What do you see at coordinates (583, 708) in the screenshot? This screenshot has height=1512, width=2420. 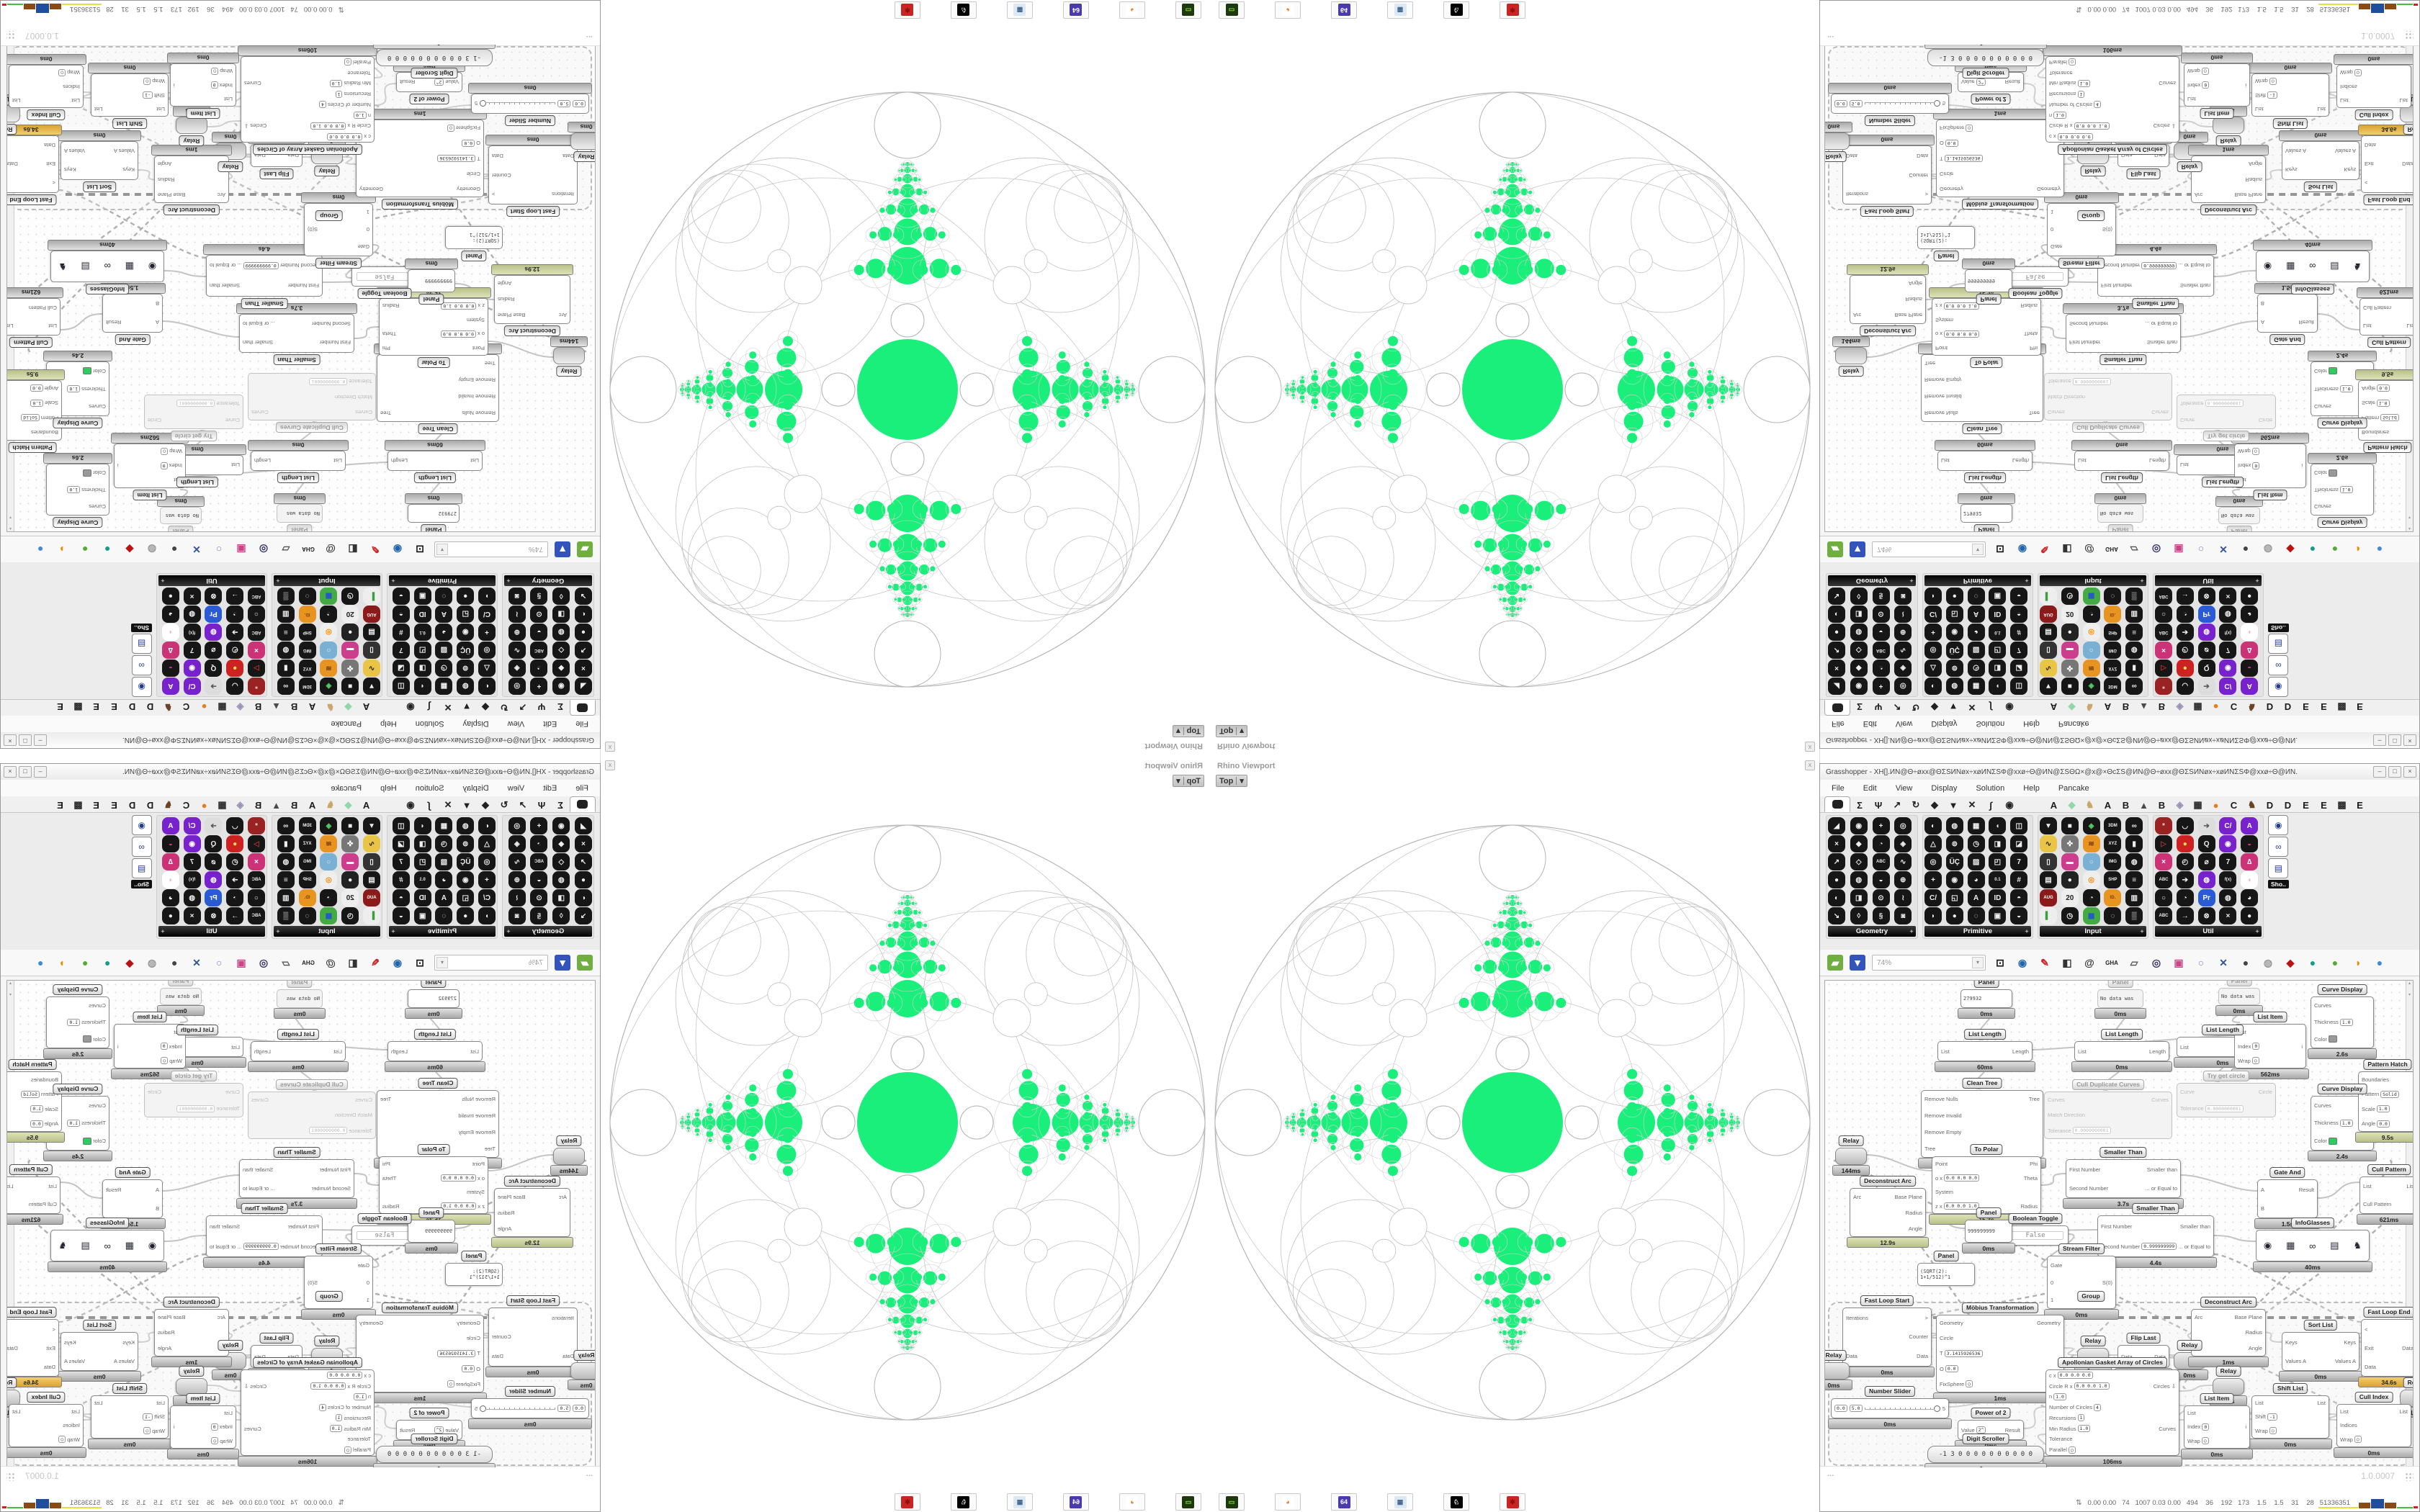 I see `tab-params` at bounding box center [583, 708].